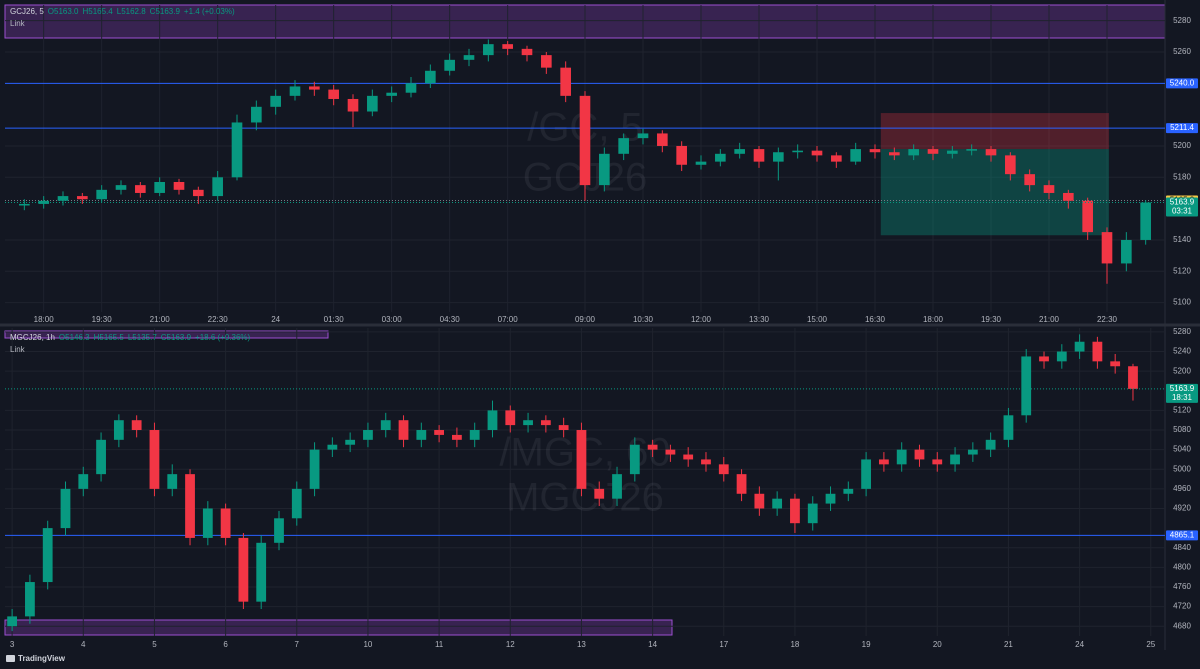 The height and width of the screenshot is (669, 1200). I want to click on x-tick-label: 6, so click(225, 644).